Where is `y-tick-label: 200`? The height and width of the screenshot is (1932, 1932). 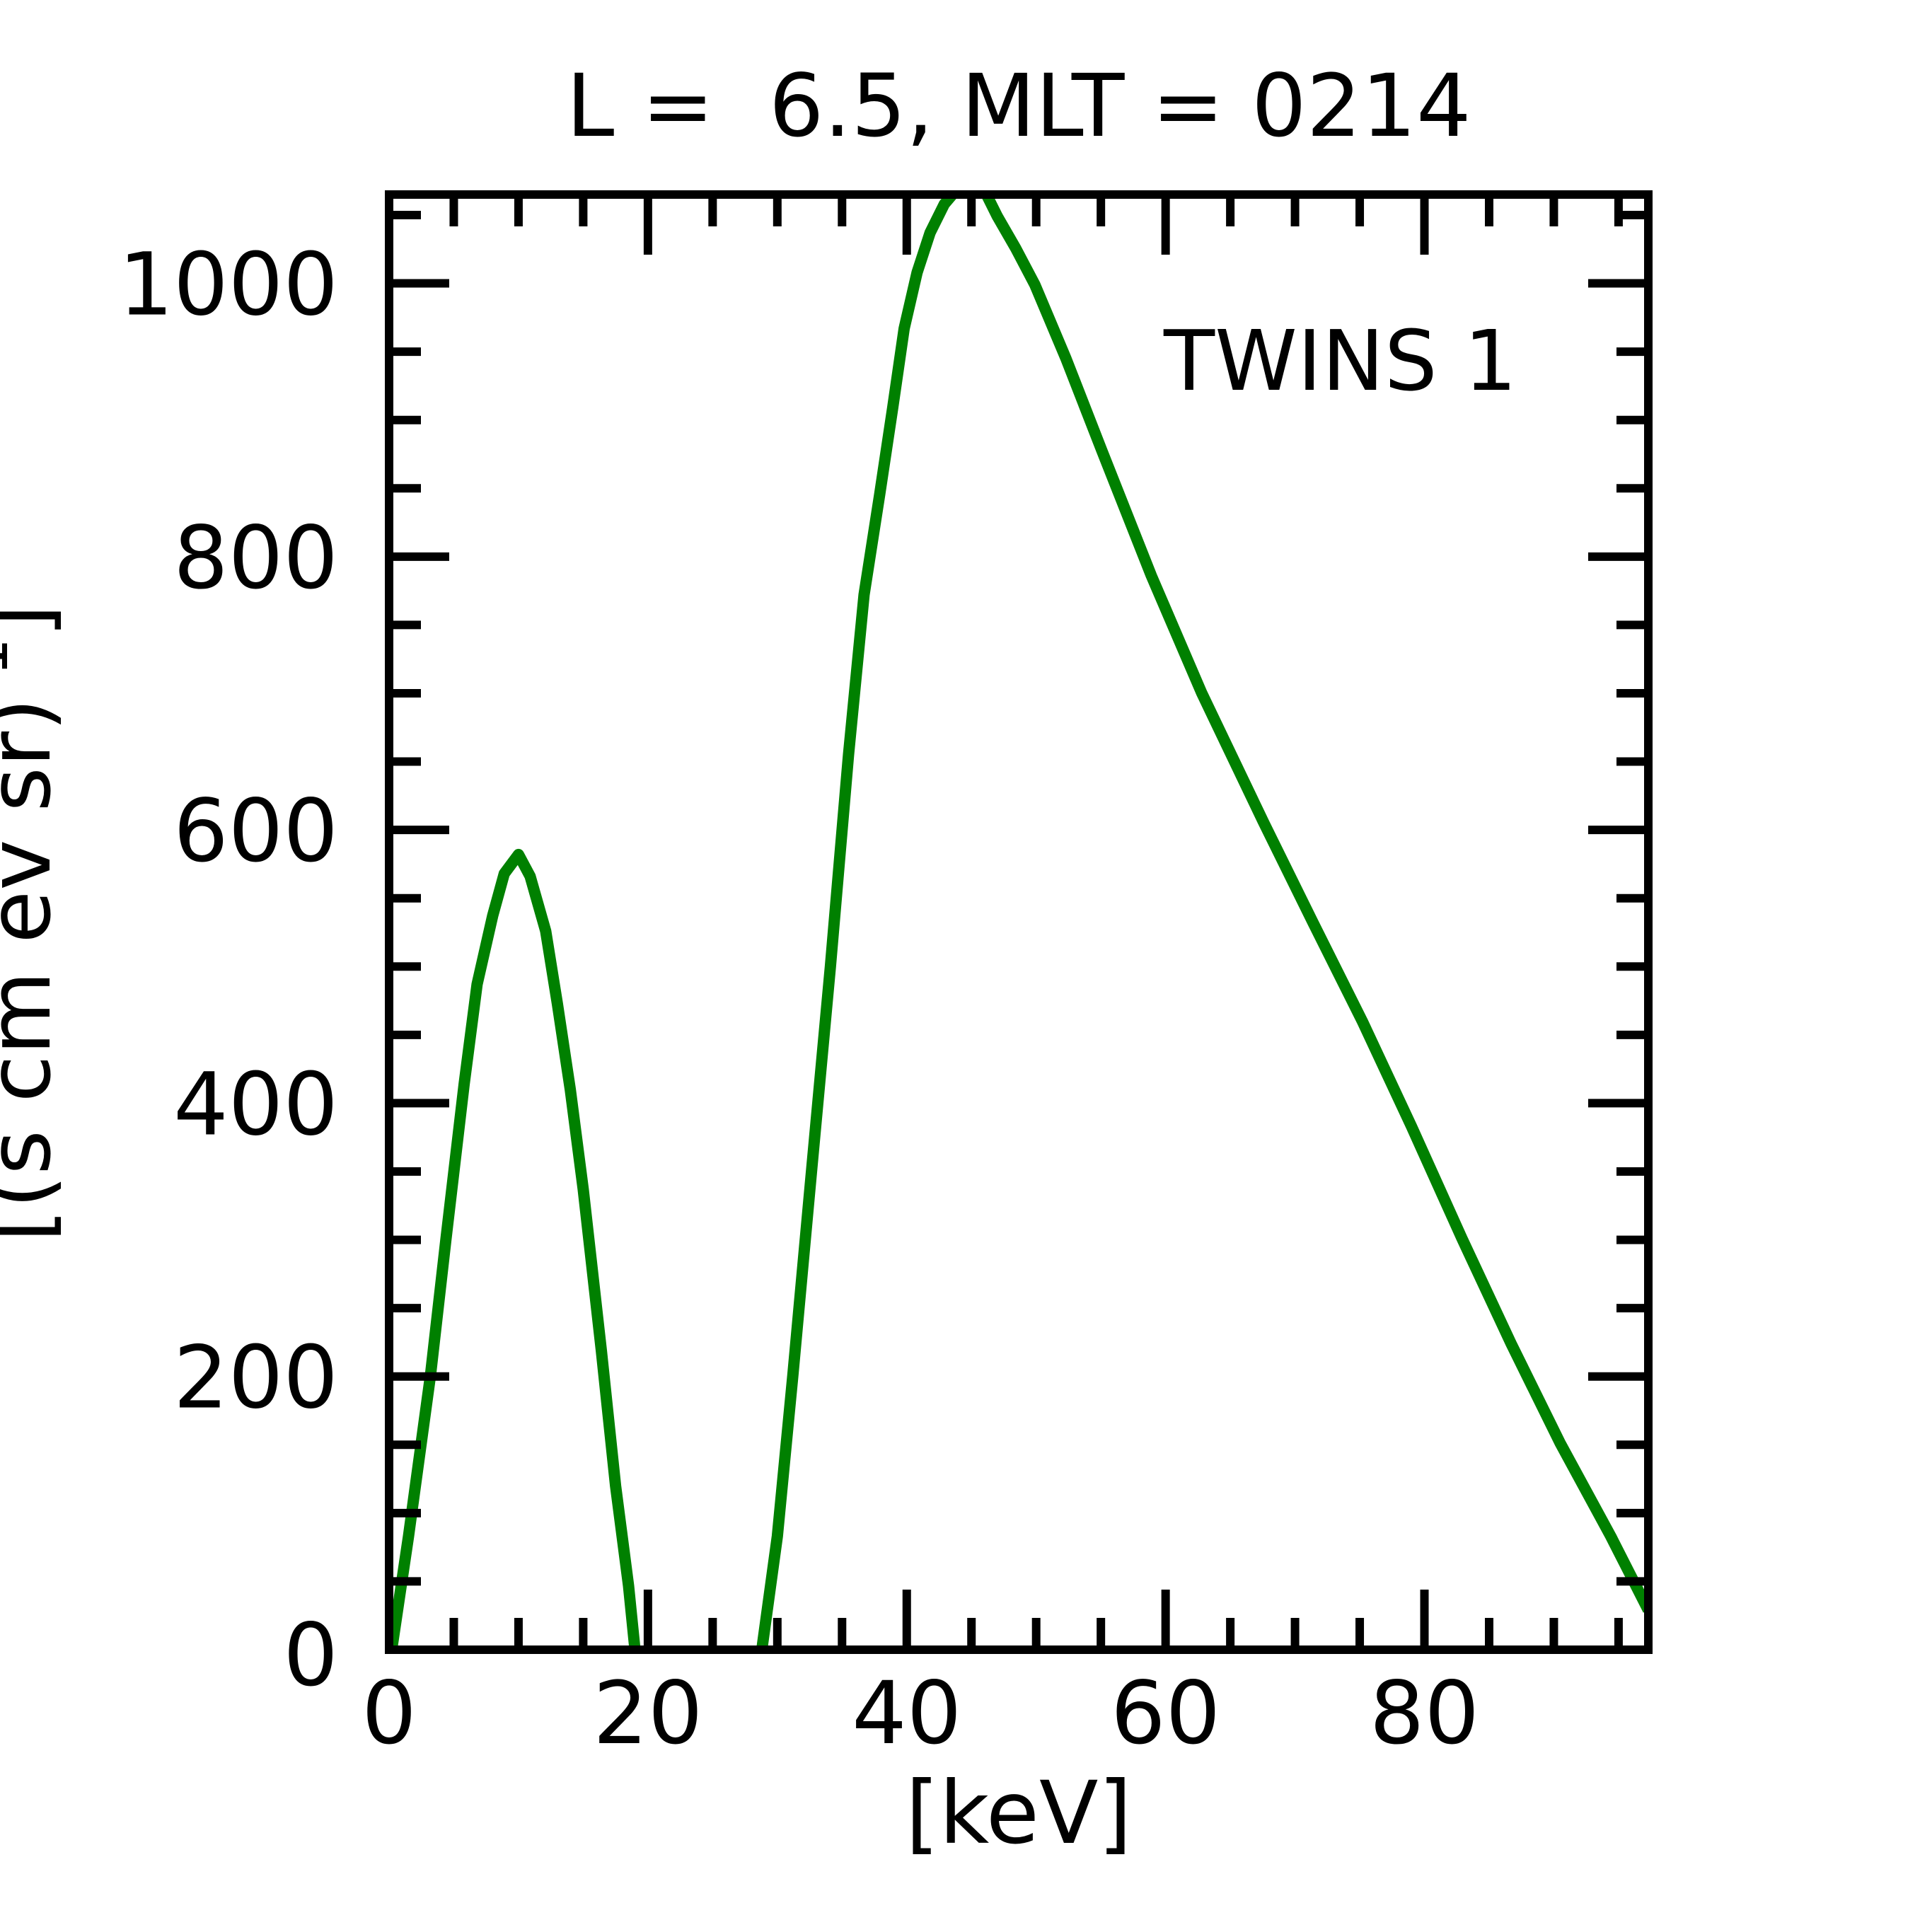 y-tick-label: 200 is located at coordinates (255, 1378).